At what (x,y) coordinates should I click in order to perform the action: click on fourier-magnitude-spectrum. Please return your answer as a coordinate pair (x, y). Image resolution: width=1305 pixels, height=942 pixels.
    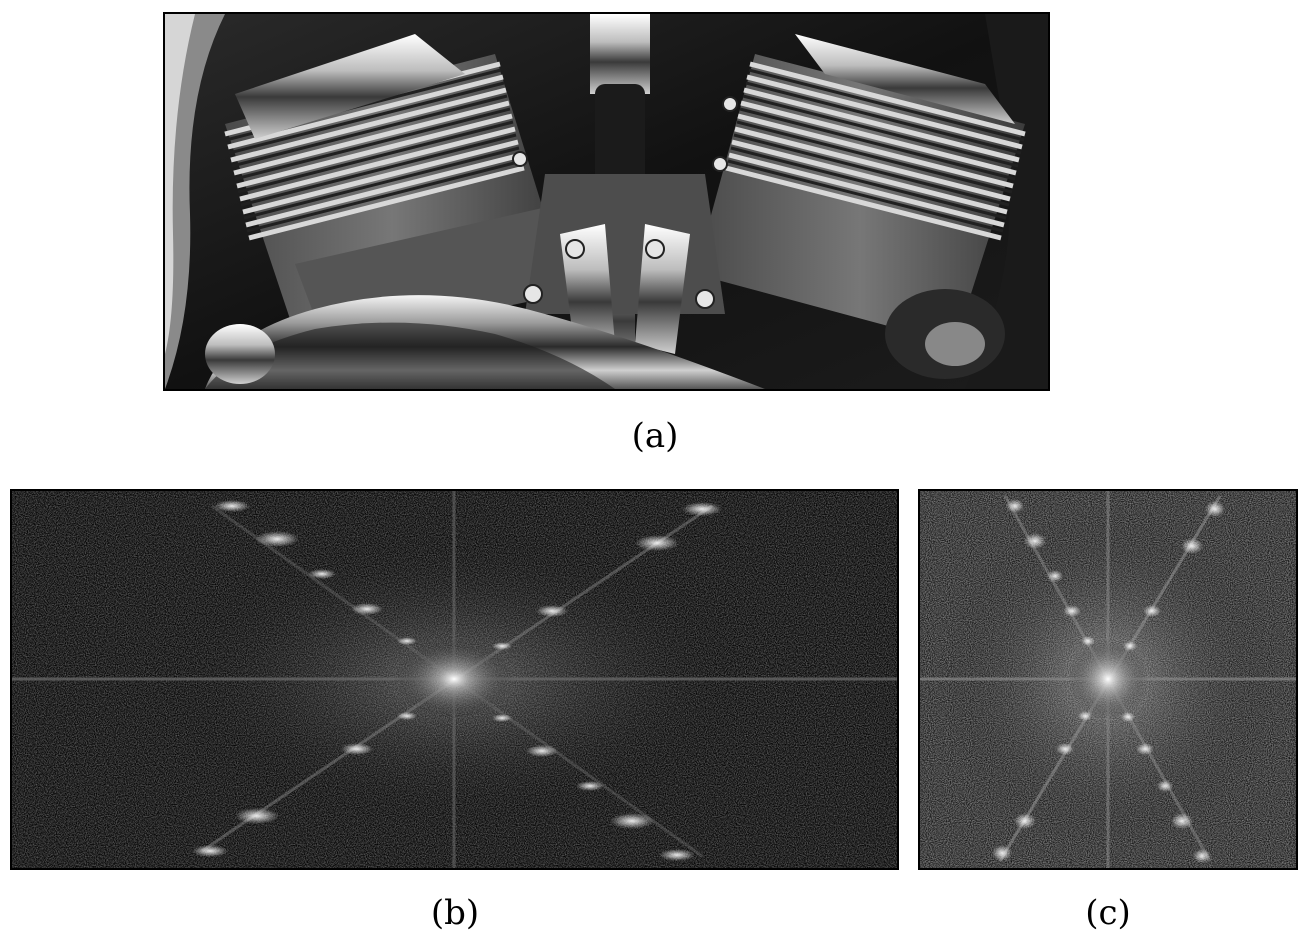
    Looking at the image, I should click on (1108, 679).